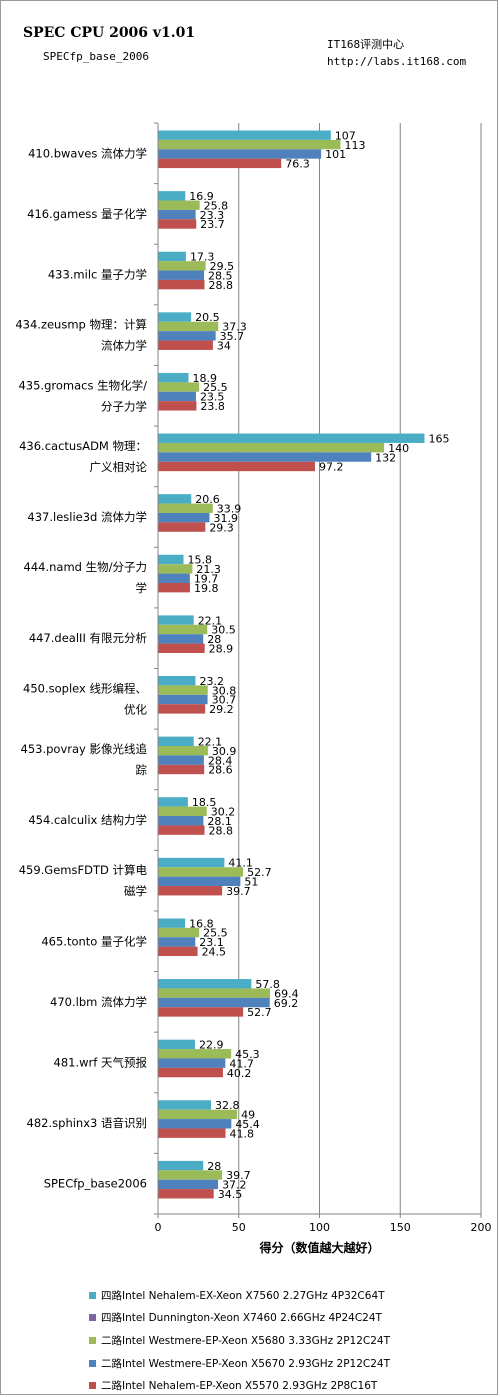  What do you see at coordinates (142, 770) in the screenshot?
I see `category-label: 踪` at bounding box center [142, 770].